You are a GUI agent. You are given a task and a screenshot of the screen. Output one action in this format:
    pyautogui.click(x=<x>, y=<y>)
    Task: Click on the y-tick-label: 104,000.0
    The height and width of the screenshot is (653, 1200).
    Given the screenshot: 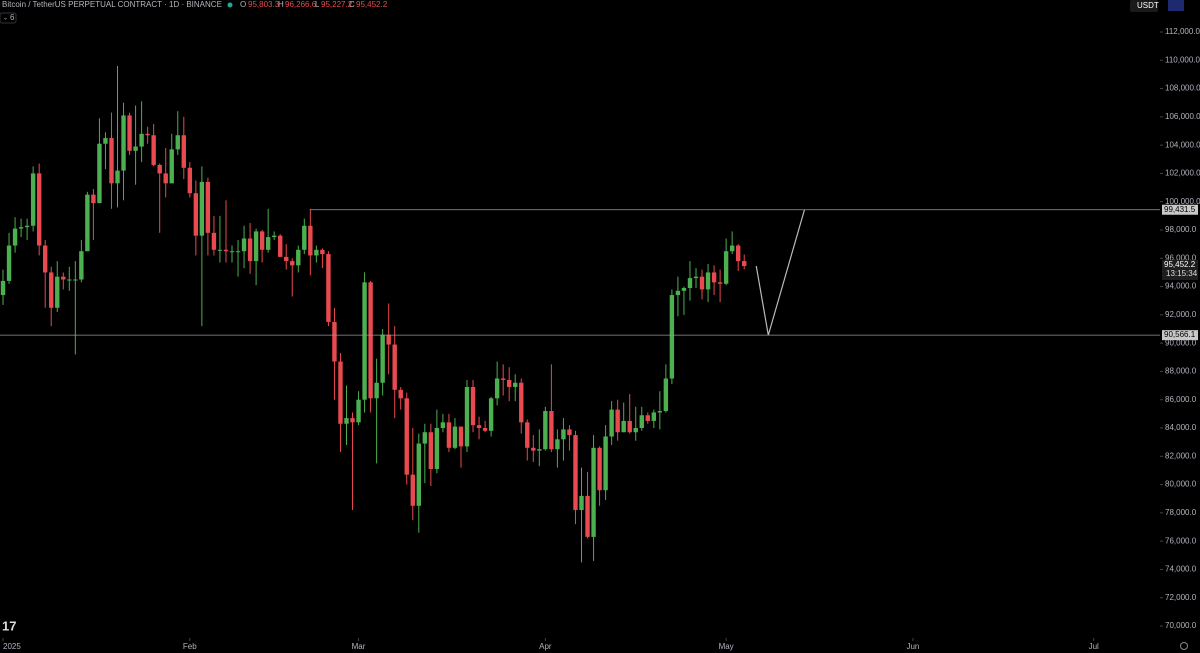 What is the action you would take?
    pyautogui.click(x=1182, y=144)
    